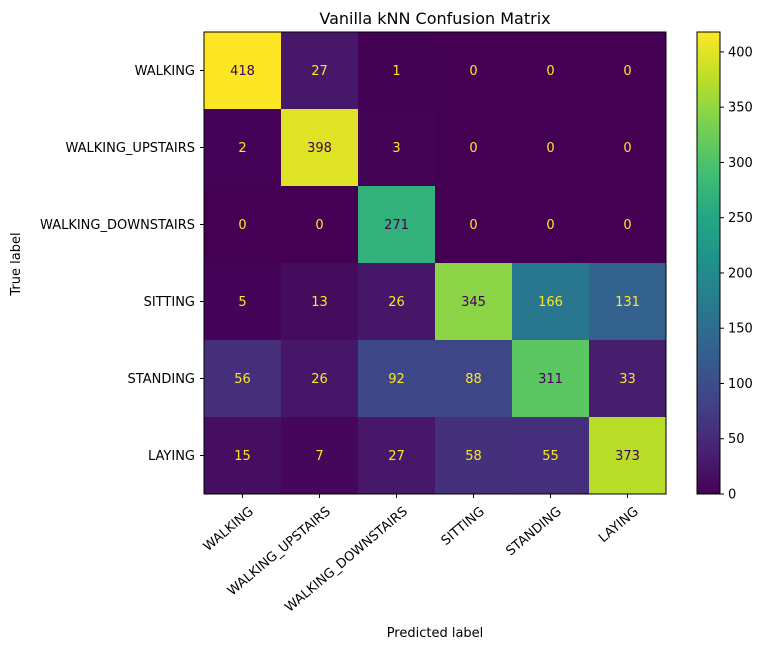  I want to click on cell-value-label: 418, so click(242, 71).